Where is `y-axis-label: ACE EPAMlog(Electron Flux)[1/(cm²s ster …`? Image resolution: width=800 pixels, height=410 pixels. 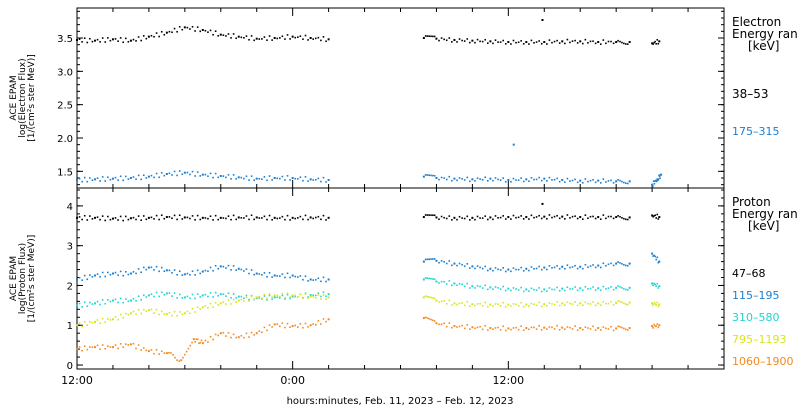
y-axis-label: ACE EPAMlog(Electron Flux)[1/(cm²s ster … is located at coordinates (23, 97).